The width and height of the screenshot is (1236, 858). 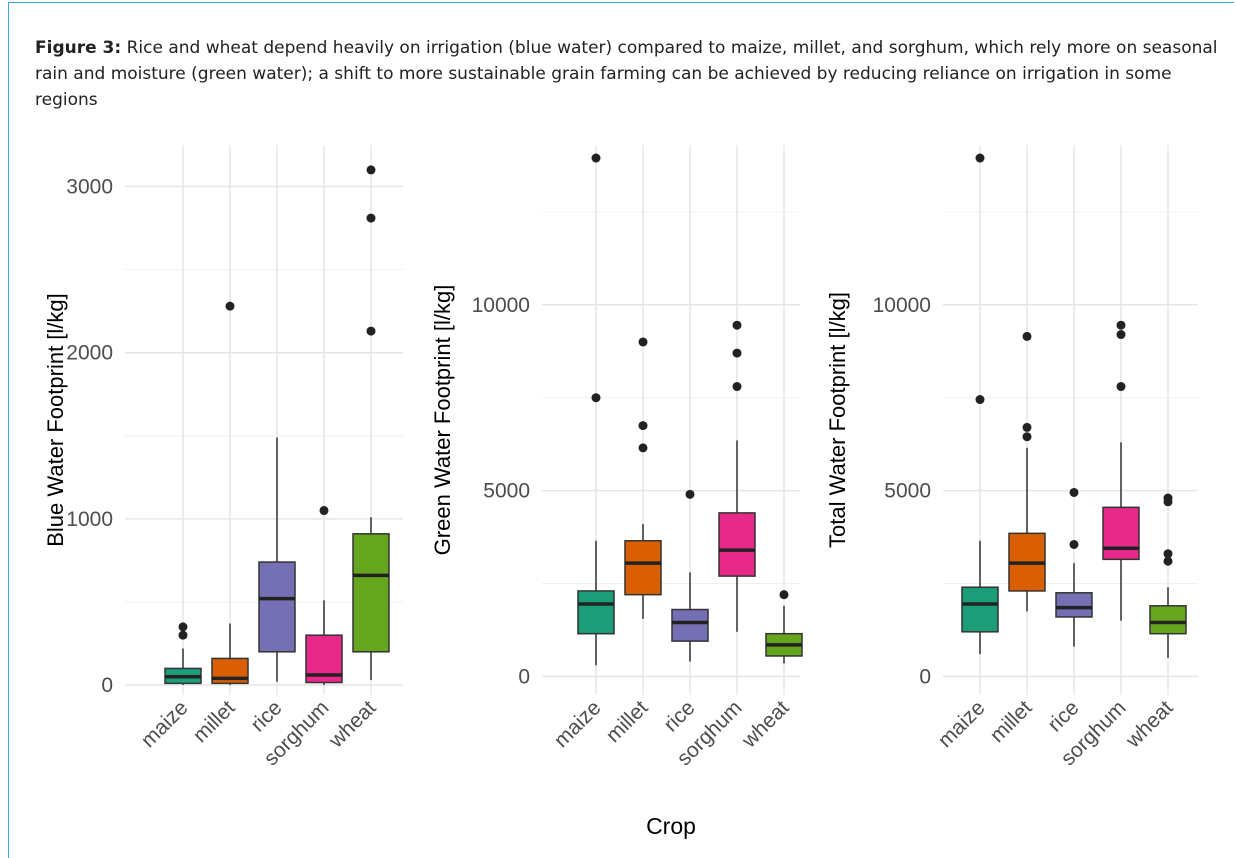 I want to click on y-tick-label: 1000, so click(x=89, y=519).